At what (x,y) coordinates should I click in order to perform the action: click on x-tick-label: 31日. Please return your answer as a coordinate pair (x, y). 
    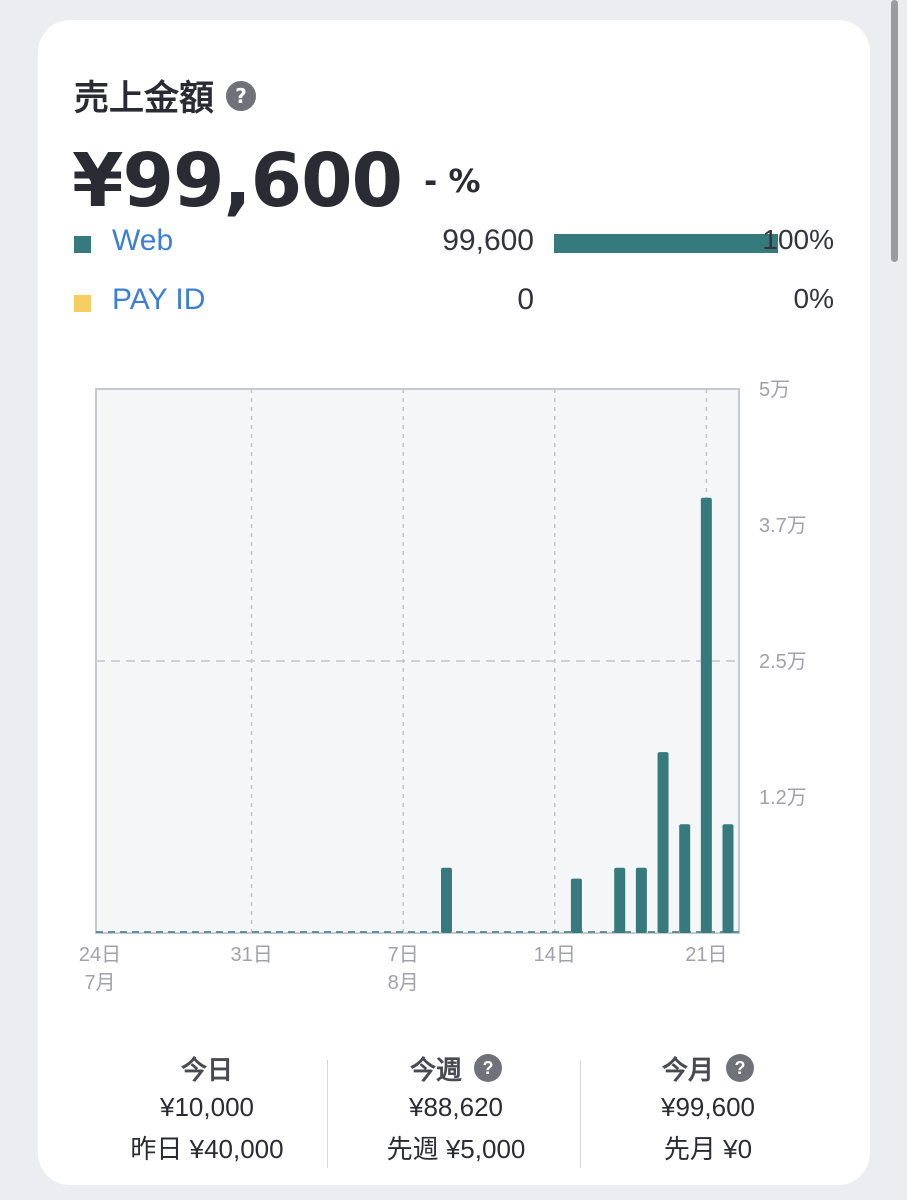
    Looking at the image, I should click on (251, 955).